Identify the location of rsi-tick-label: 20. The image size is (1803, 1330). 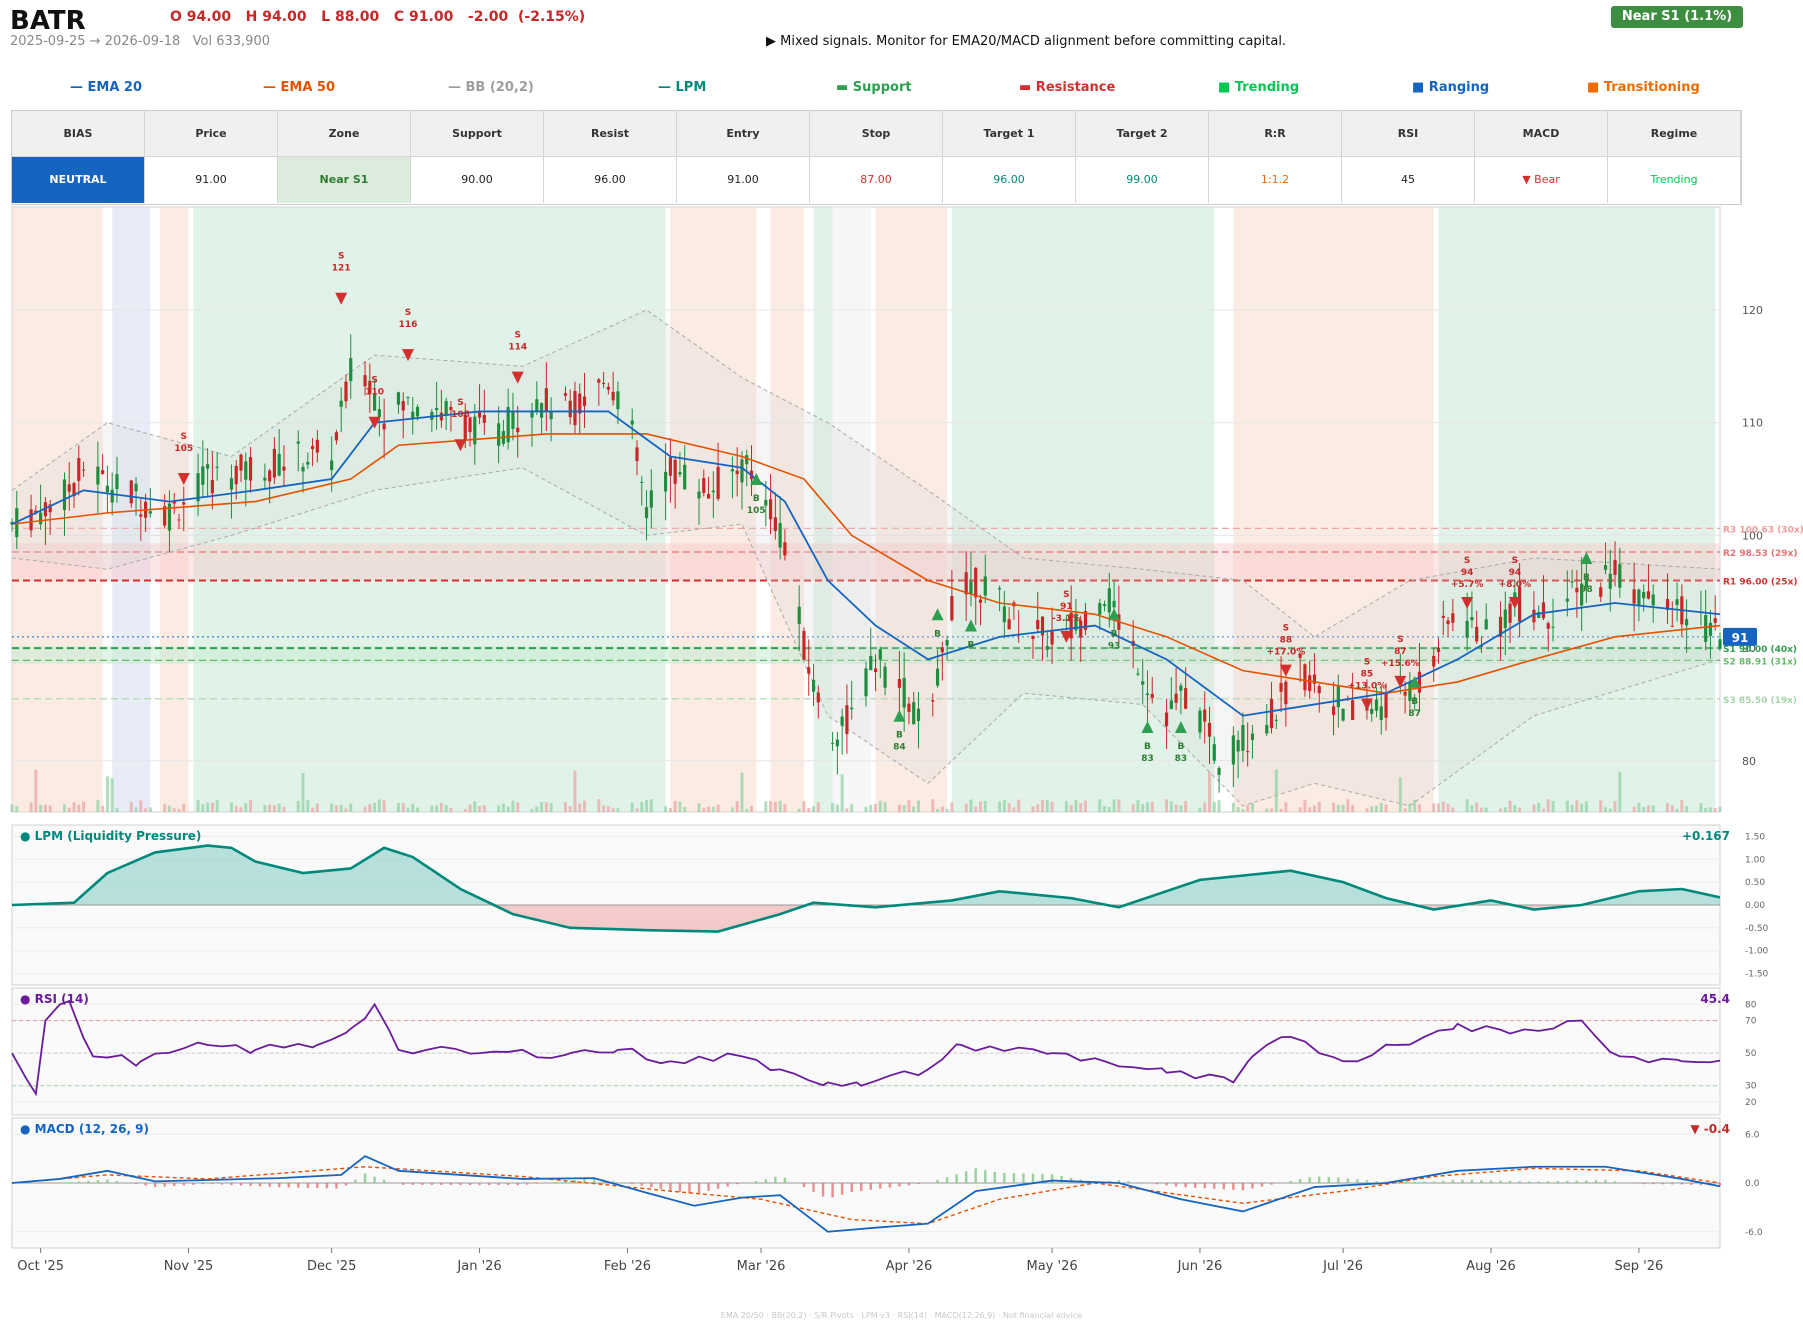
(1751, 1103).